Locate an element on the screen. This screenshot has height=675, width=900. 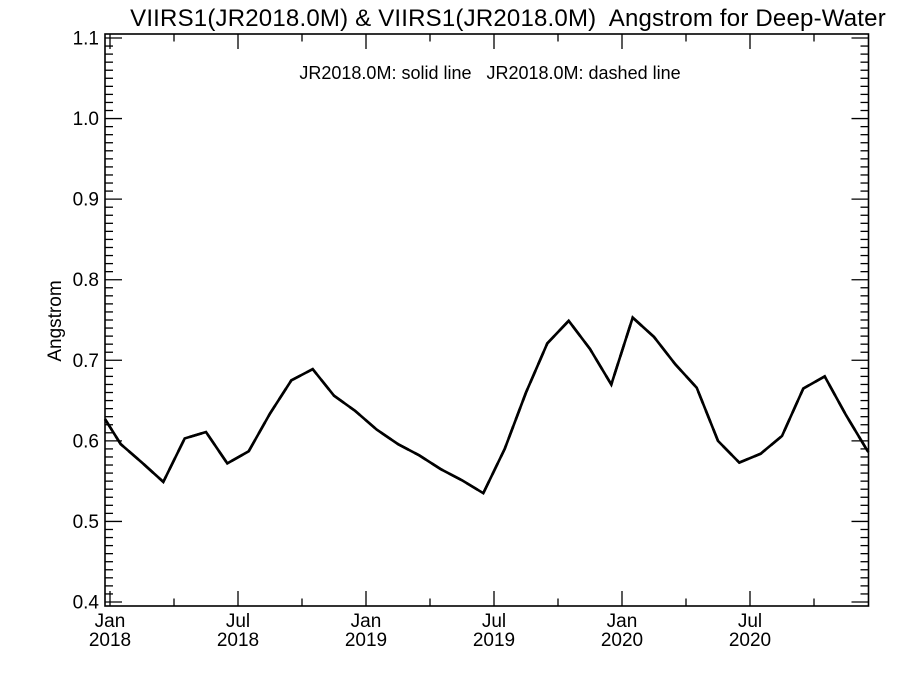
y-tick-label: 1.1 is located at coordinates (86, 39).